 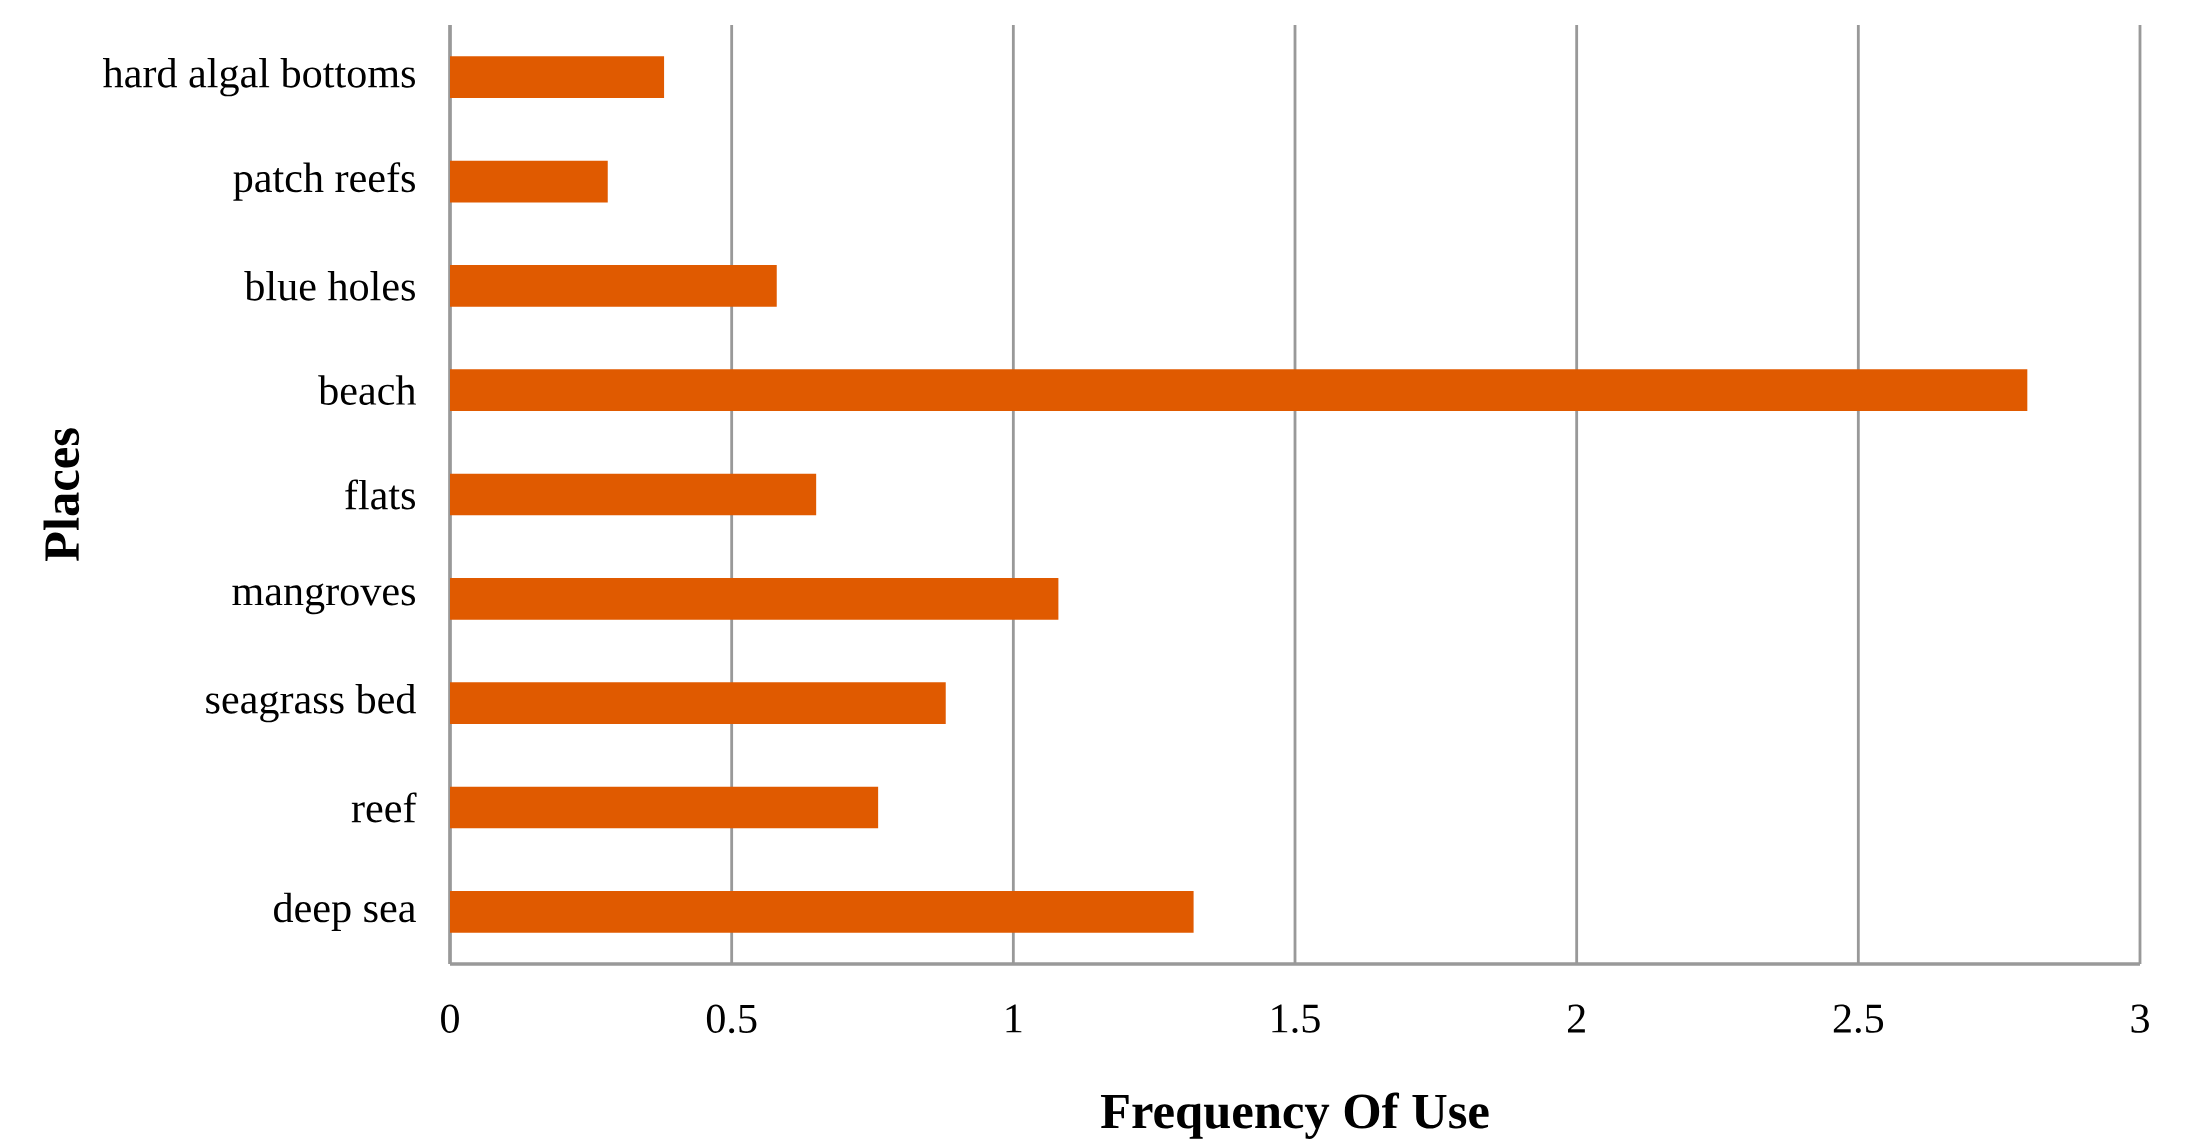 What do you see at coordinates (1294, 1115) in the screenshot?
I see `x-axis-title: Frequency Of Use` at bounding box center [1294, 1115].